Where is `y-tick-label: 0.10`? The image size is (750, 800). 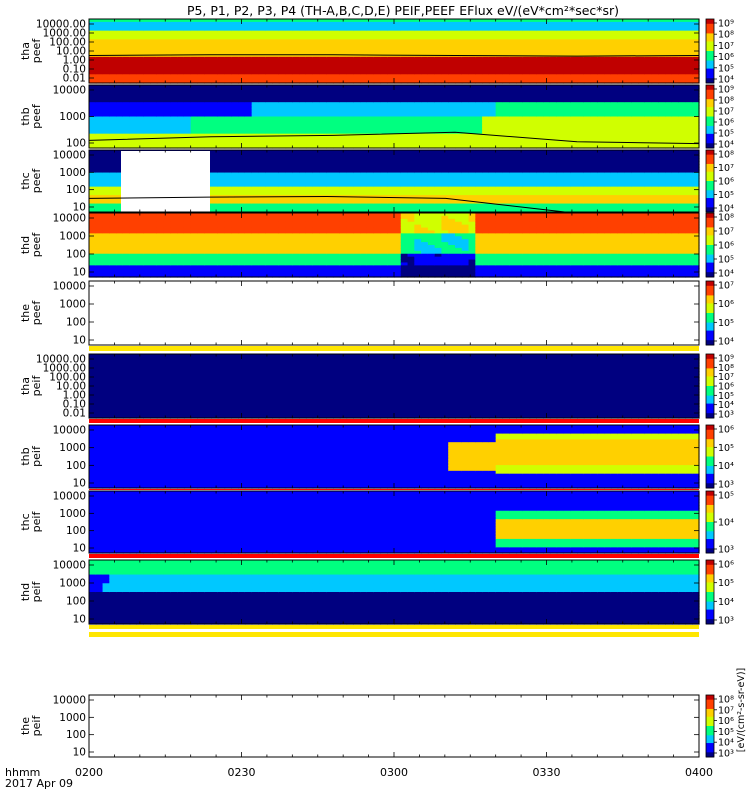 y-tick-label: 0.10 is located at coordinates (74, 70).